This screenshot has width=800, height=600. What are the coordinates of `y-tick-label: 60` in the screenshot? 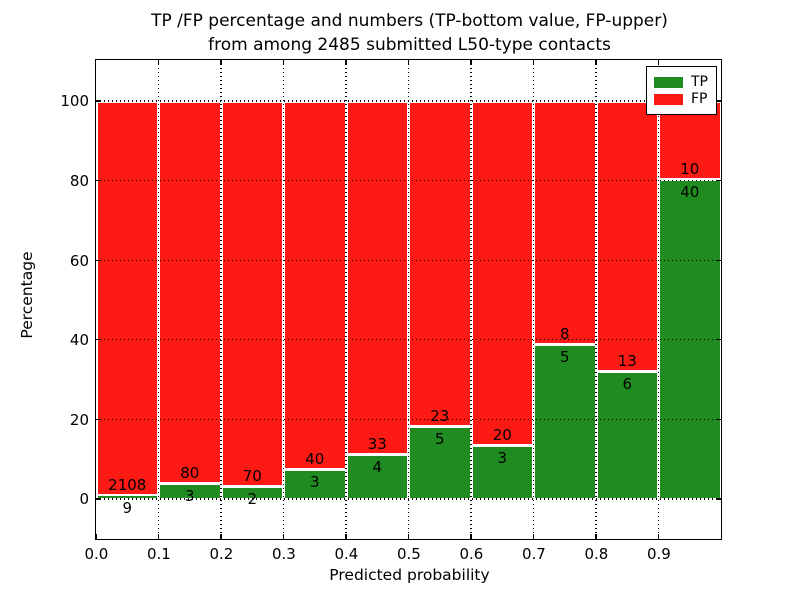 It's located at (79, 260).